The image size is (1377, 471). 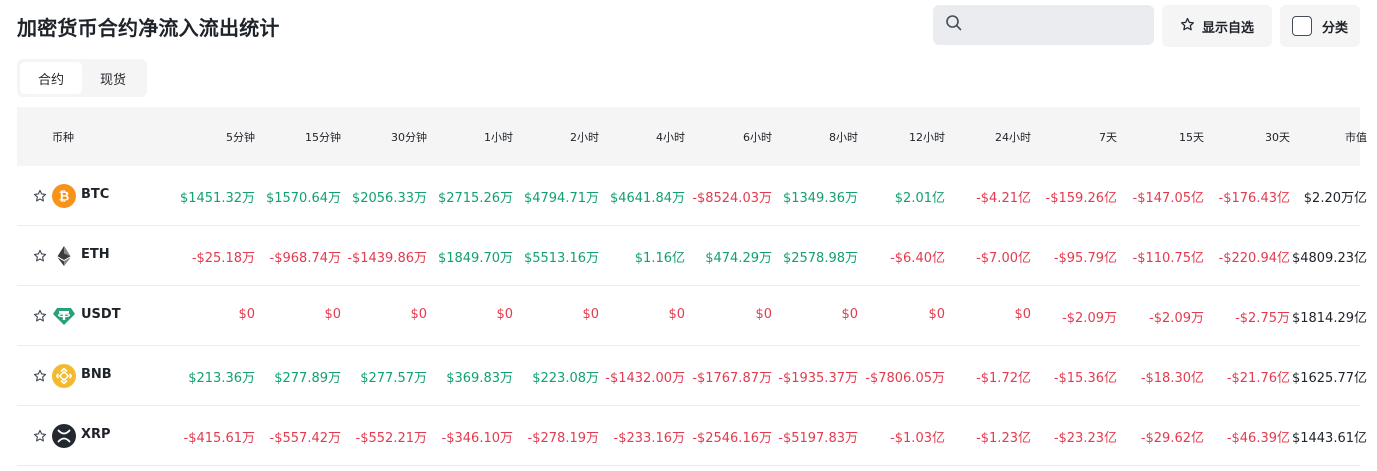 I want to click on market-cap-cell: $4809.23亿, so click(x=1329, y=258).